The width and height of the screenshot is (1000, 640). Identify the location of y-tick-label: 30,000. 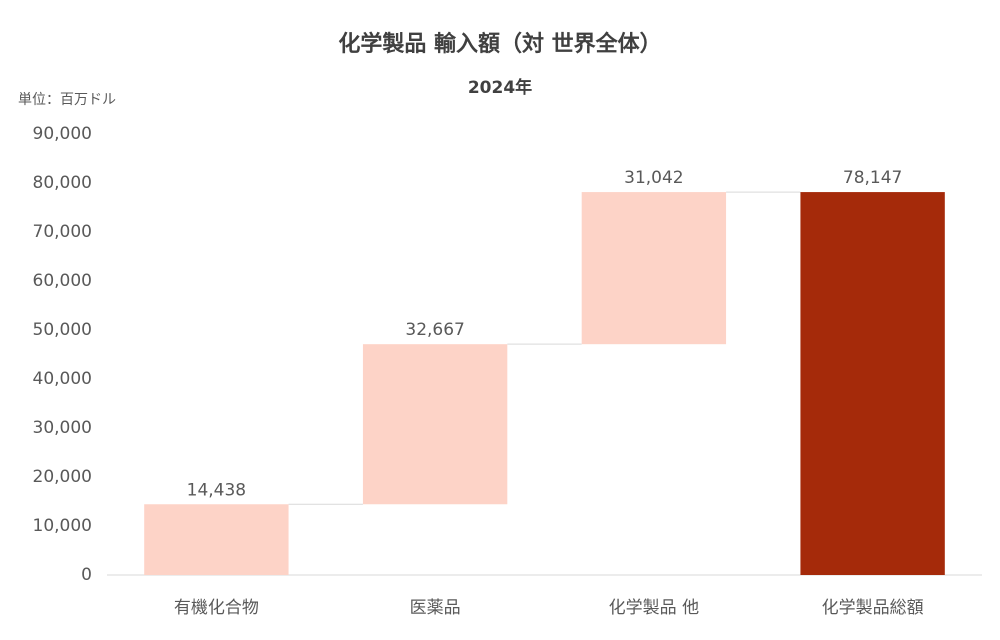
(62, 428).